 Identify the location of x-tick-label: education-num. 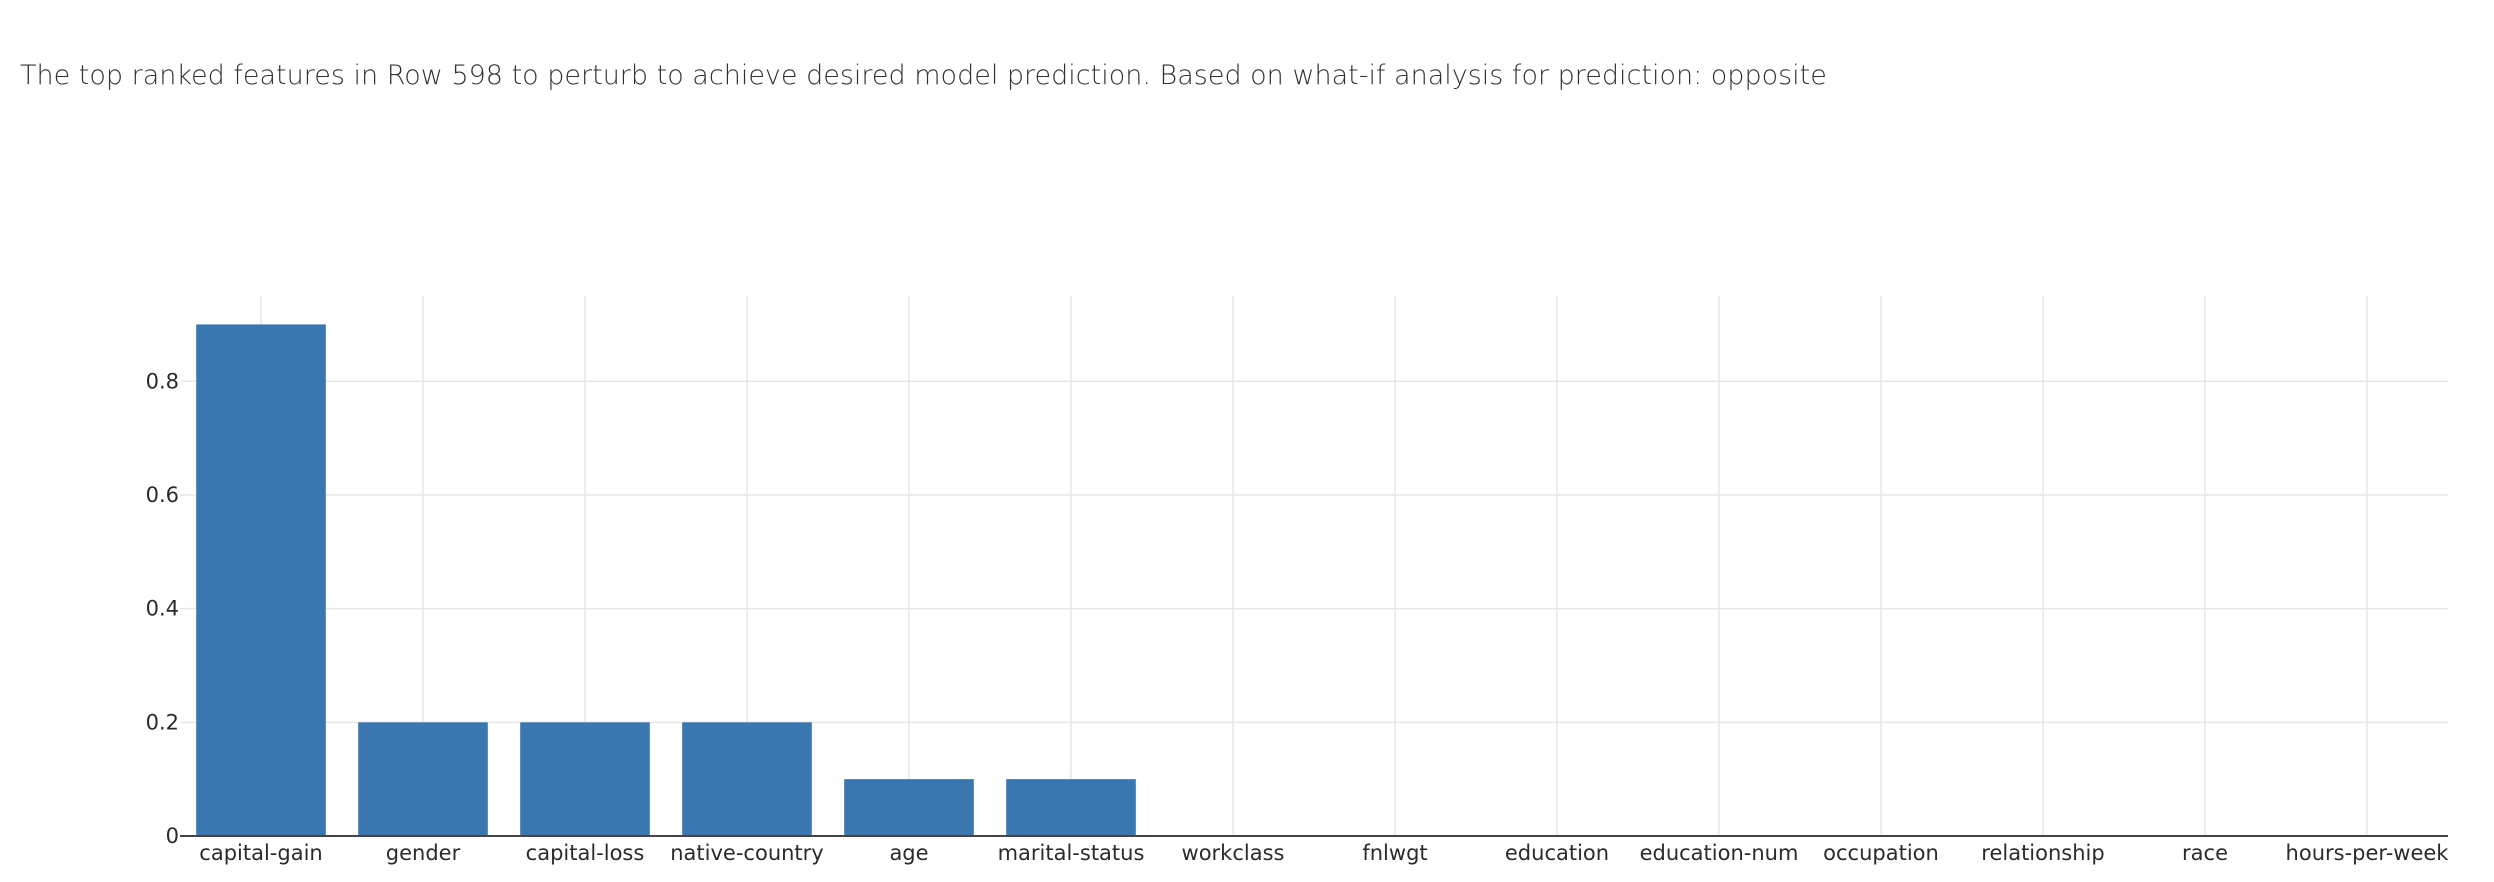
(1719, 853).